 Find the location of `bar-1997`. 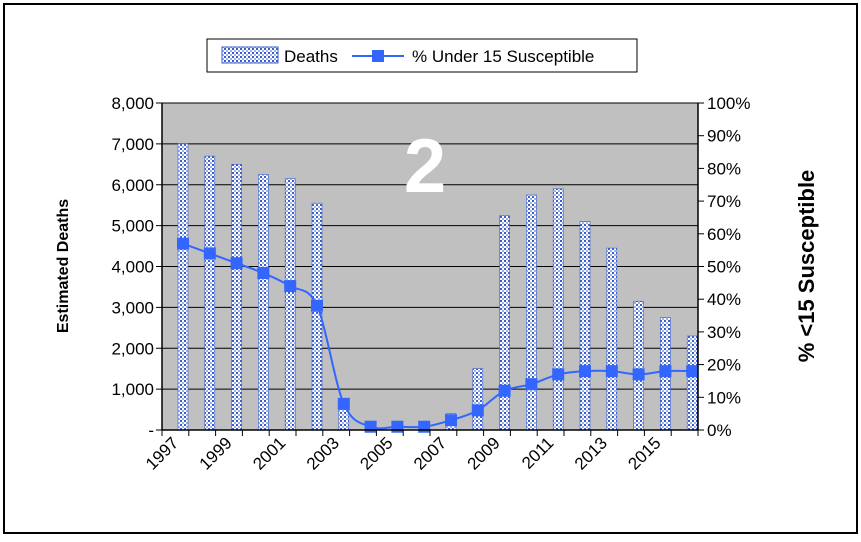

bar-1997 is located at coordinates (183, 287).